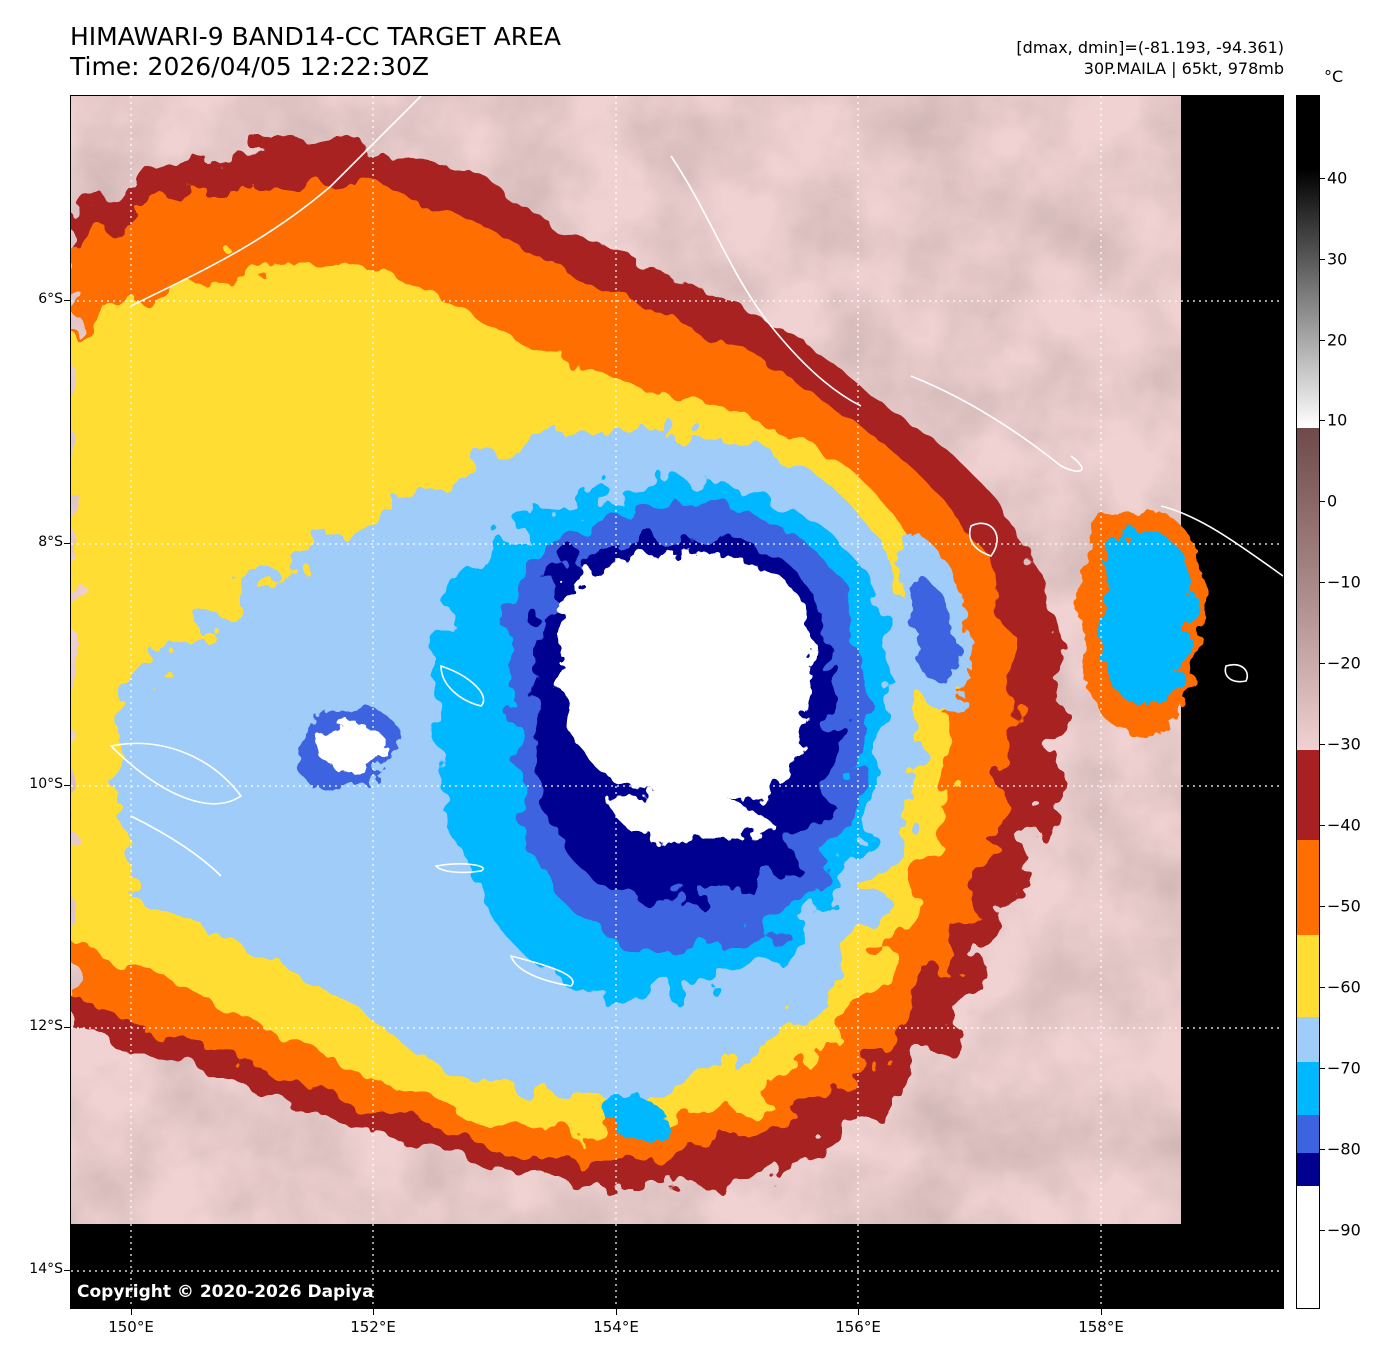  Describe the element at coordinates (1308, 589) in the screenshot. I see `cbar-mauve` at that location.